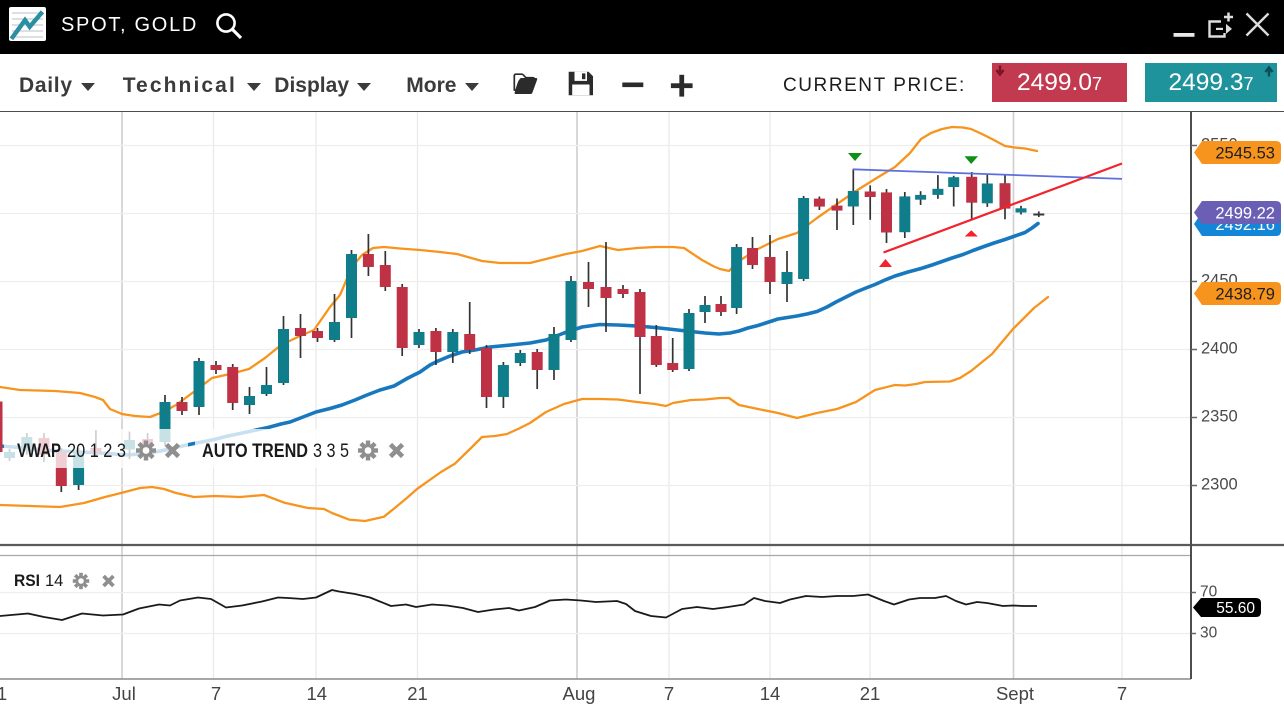 The width and height of the screenshot is (1284, 717). What do you see at coordinates (1219, 349) in the screenshot?
I see `svg-text: 2400` at bounding box center [1219, 349].